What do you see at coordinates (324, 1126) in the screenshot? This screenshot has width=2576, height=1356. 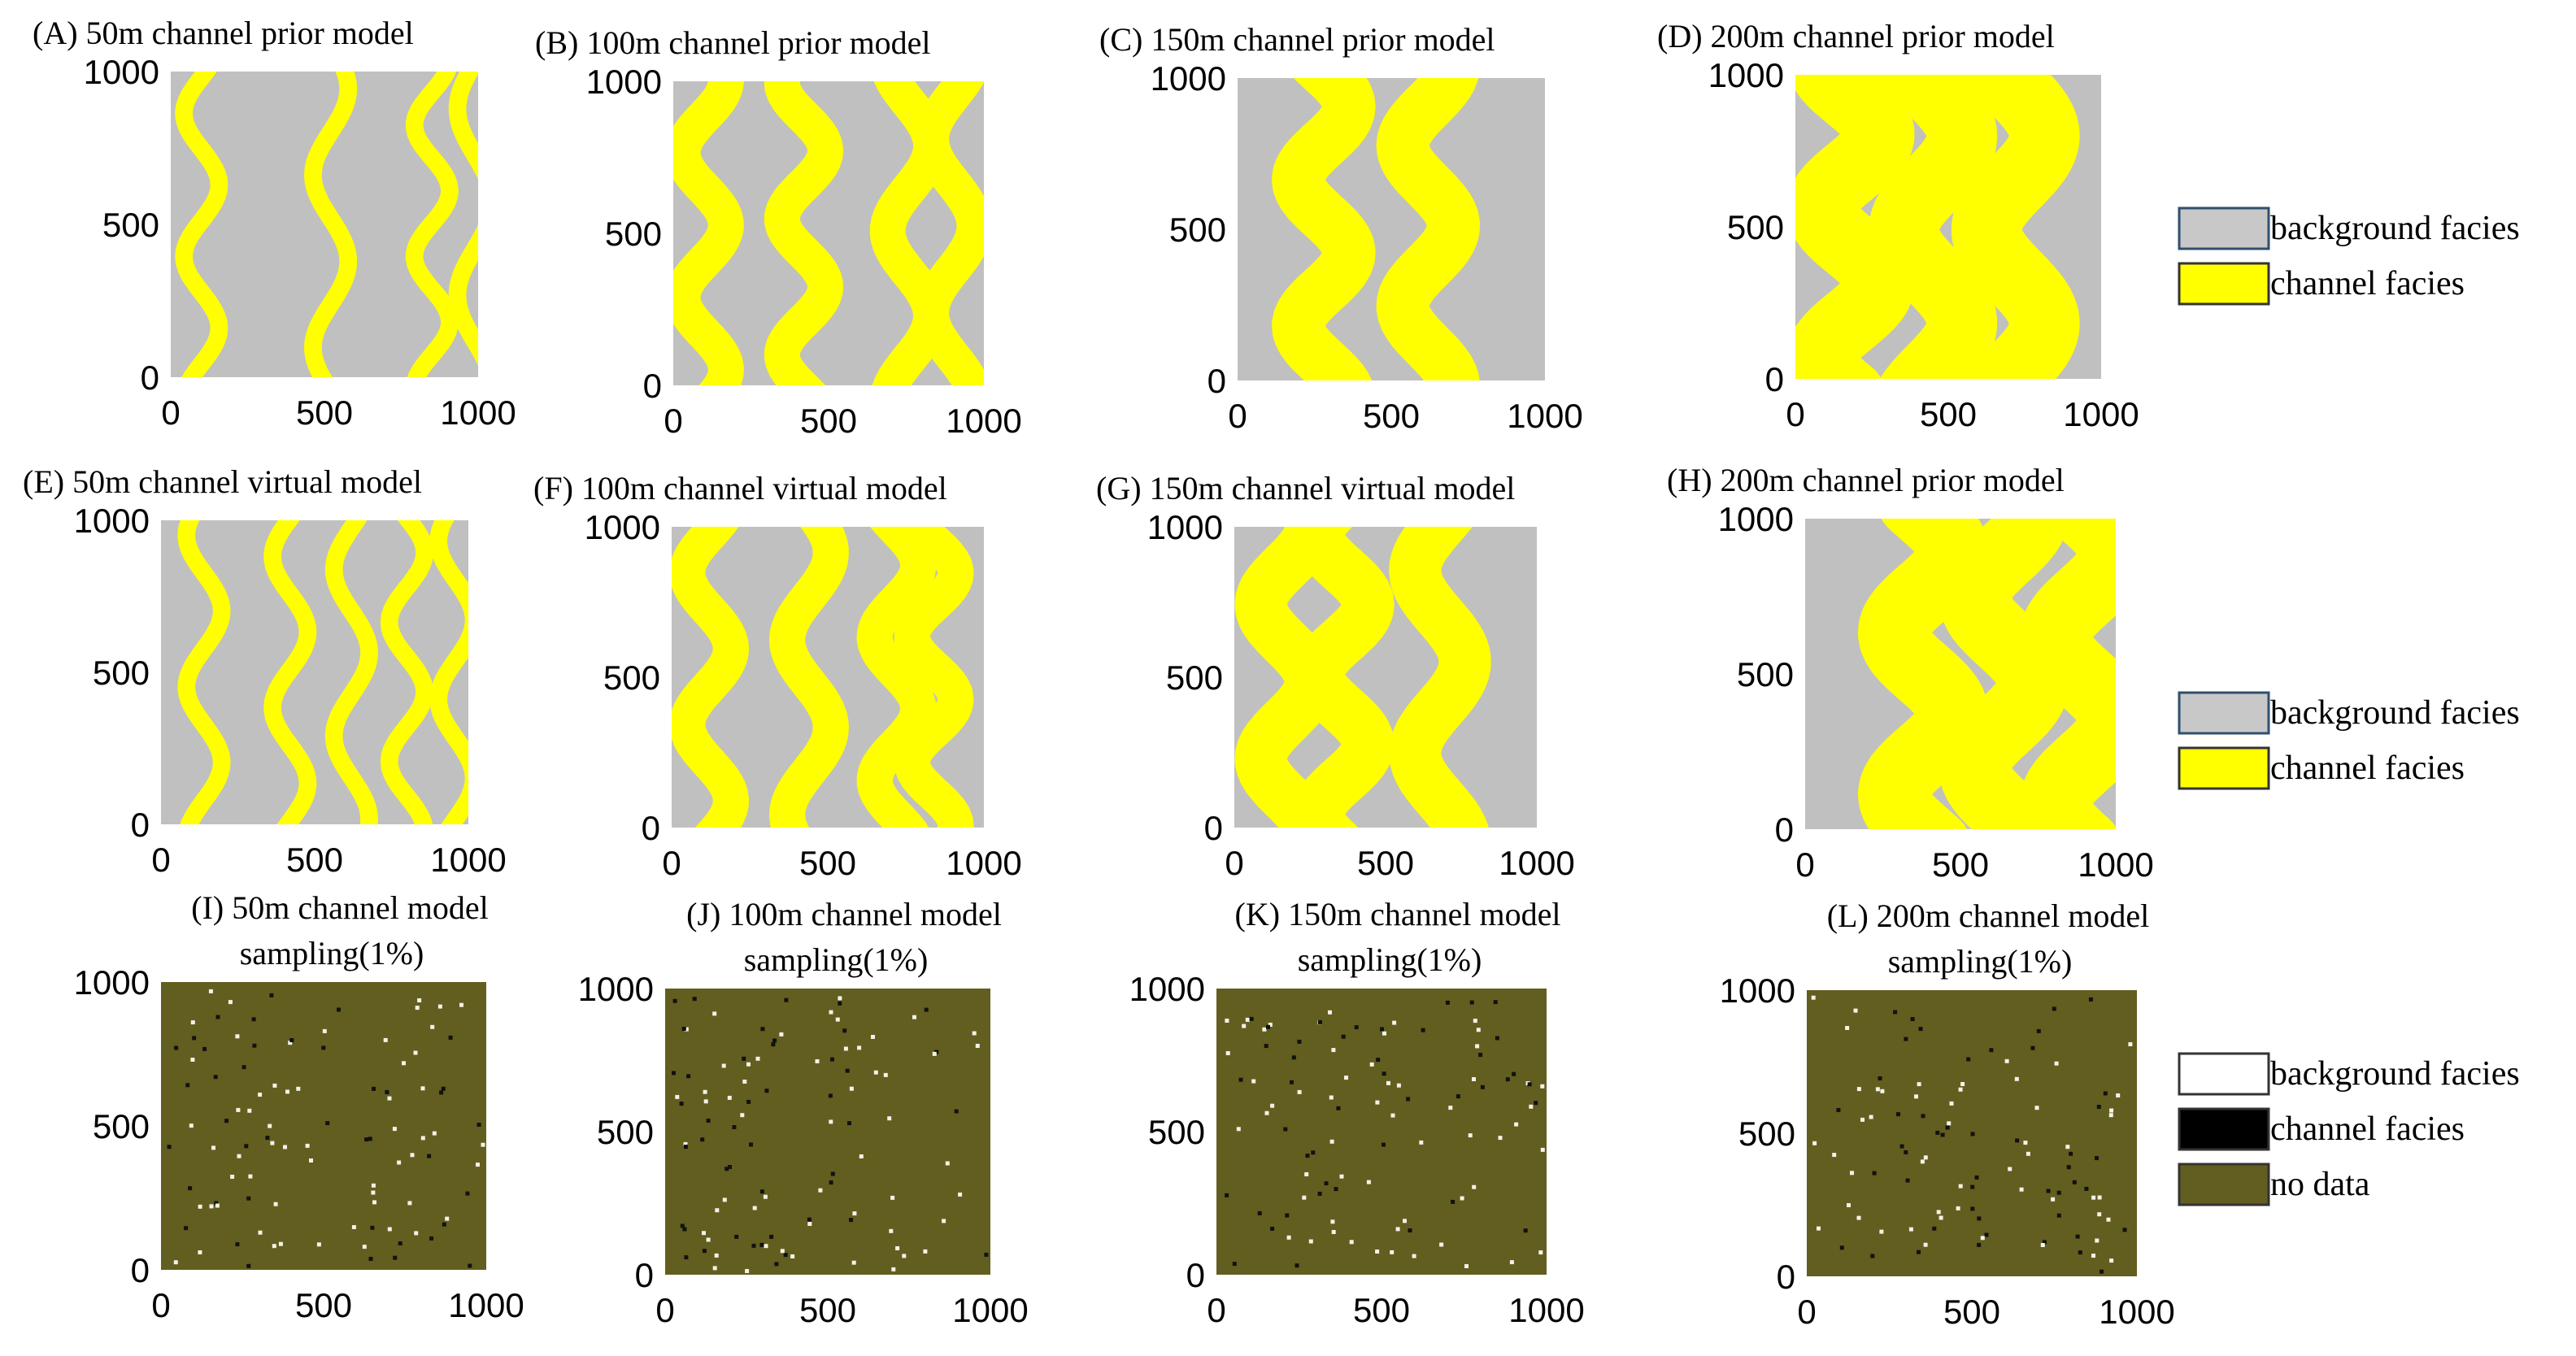 I see `no-data-area` at bounding box center [324, 1126].